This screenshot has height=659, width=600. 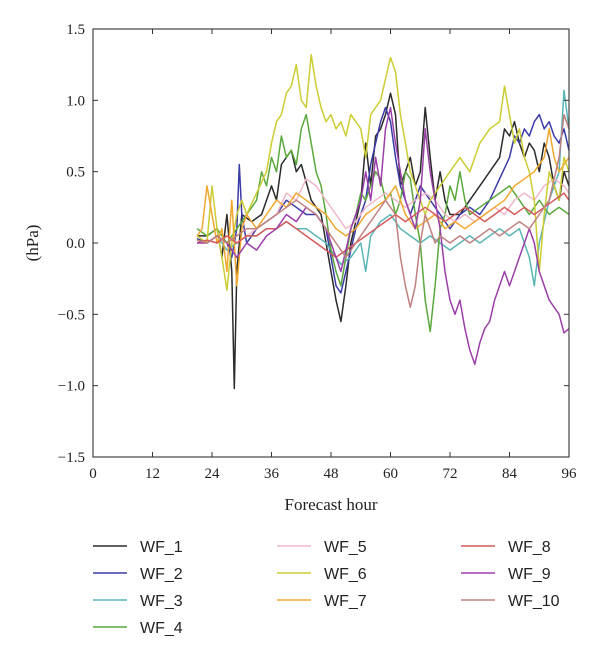 I want to click on y-axis-label: (hPa), so click(x=32, y=243).